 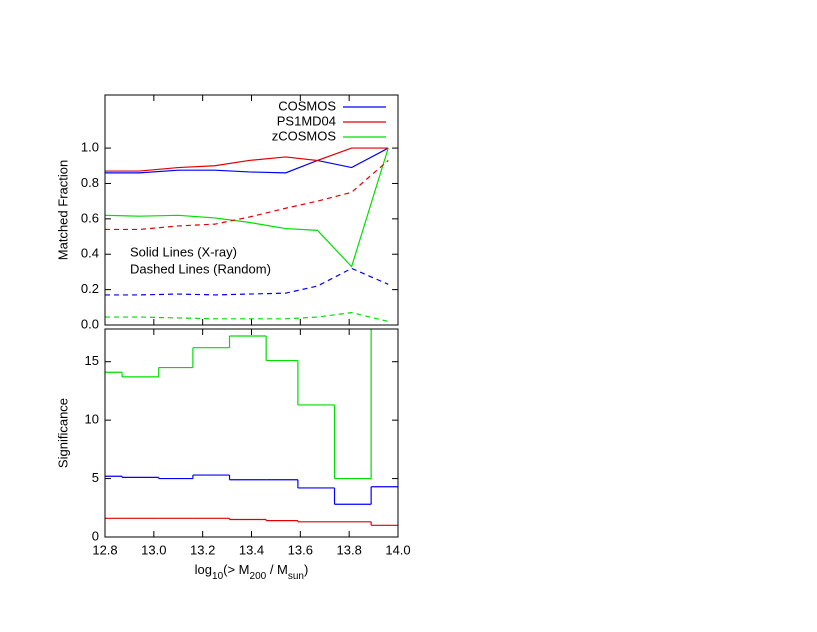 What do you see at coordinates (218, 576) in the screenshot?
I see `x-axis-label-part: 10` at bounding box center [218, 576].